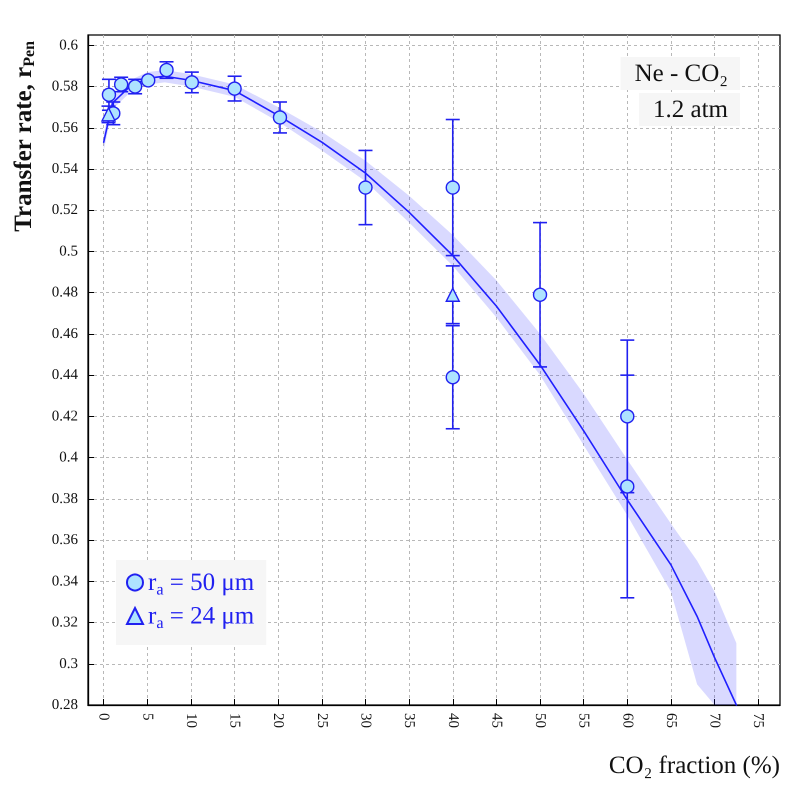 The width and height of the screenshot is (788, 792). What do you see at coordinates (65, 86) in the screenshot?
I see `y-tick-label: 0.58` at bounding box center [65, 86].